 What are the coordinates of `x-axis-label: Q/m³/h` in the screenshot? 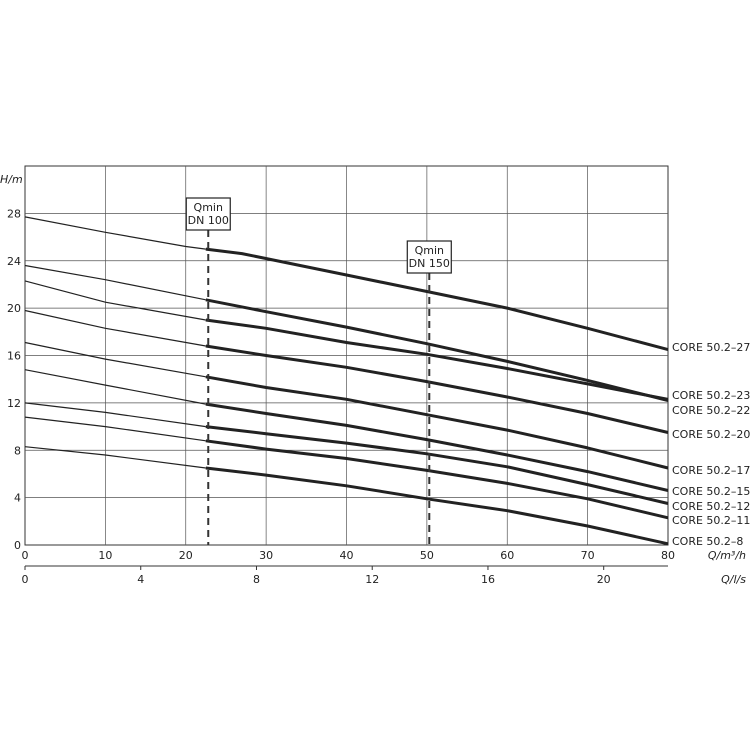 It's located at (727, 555).